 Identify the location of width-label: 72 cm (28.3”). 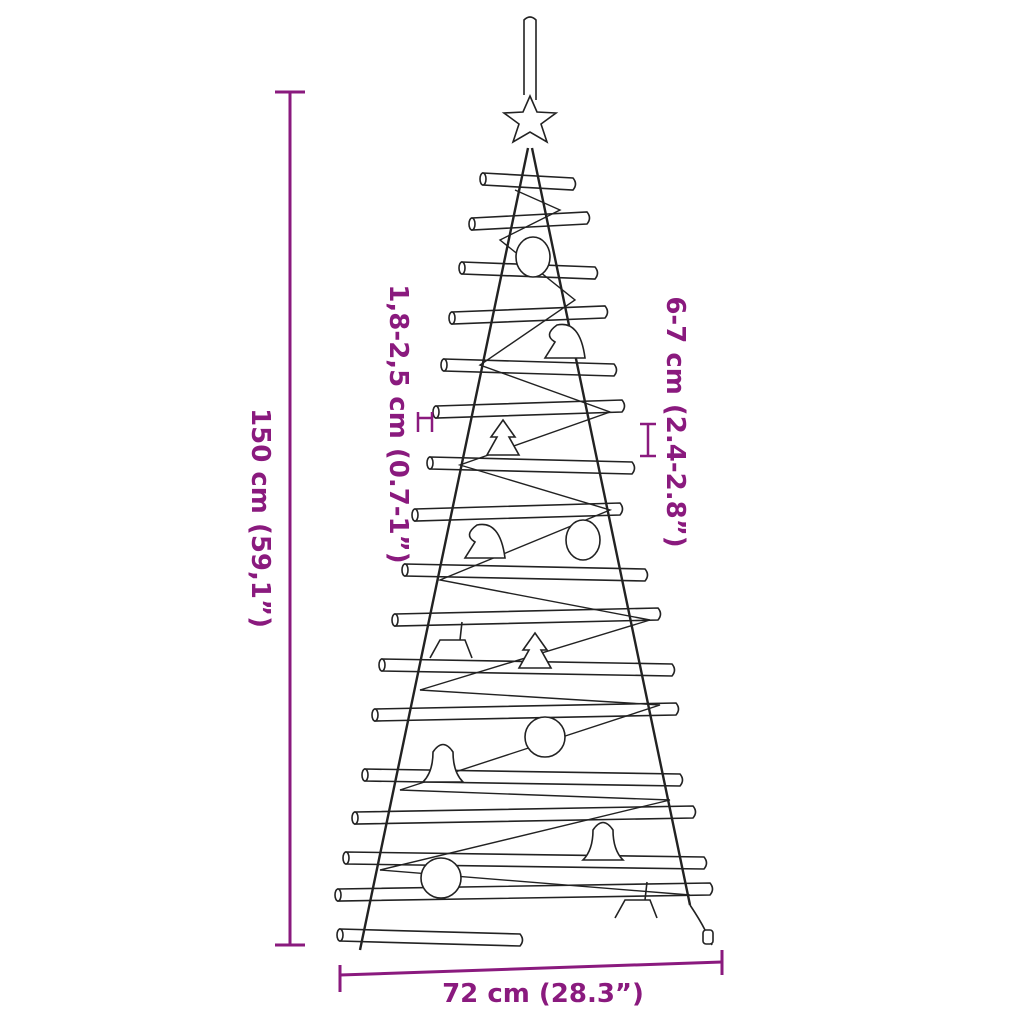
(543, 994).